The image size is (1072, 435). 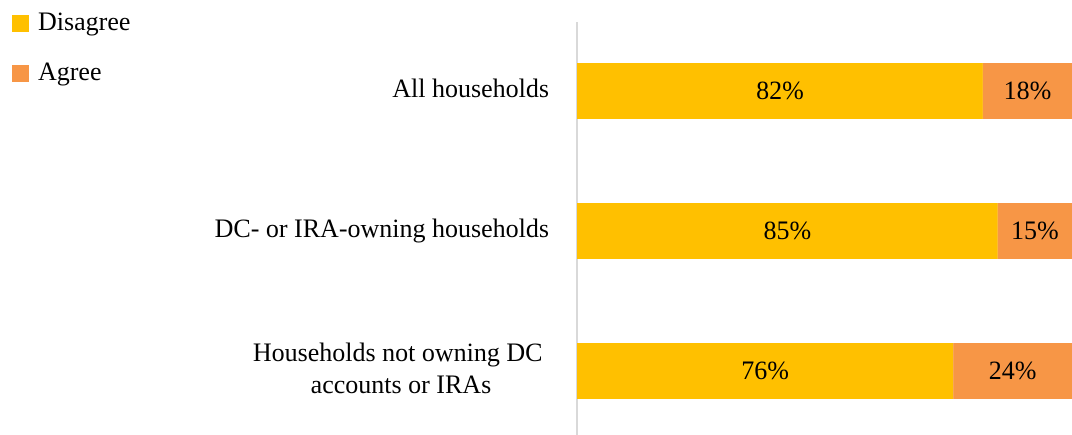 I want to click on data-label: 82%, so click(x=780, y=90).